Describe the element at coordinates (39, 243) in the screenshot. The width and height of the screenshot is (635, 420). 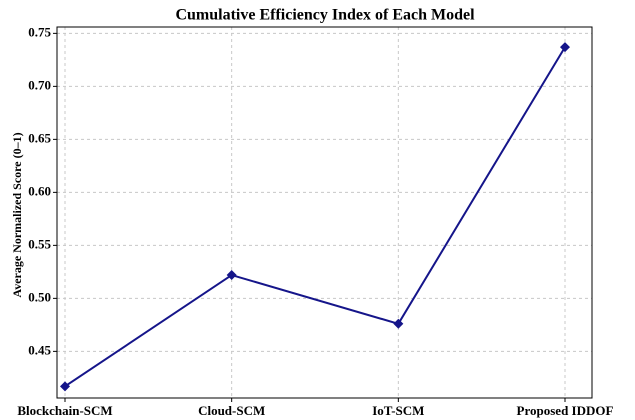
I see `y-tick-label: 0.55` at that location.